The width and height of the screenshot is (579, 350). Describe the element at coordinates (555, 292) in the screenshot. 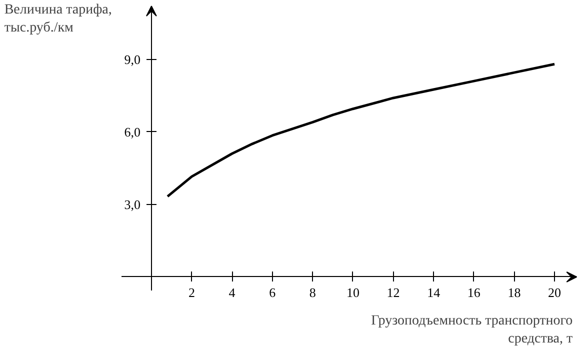

I see `x-tick-label: 20` at that location.